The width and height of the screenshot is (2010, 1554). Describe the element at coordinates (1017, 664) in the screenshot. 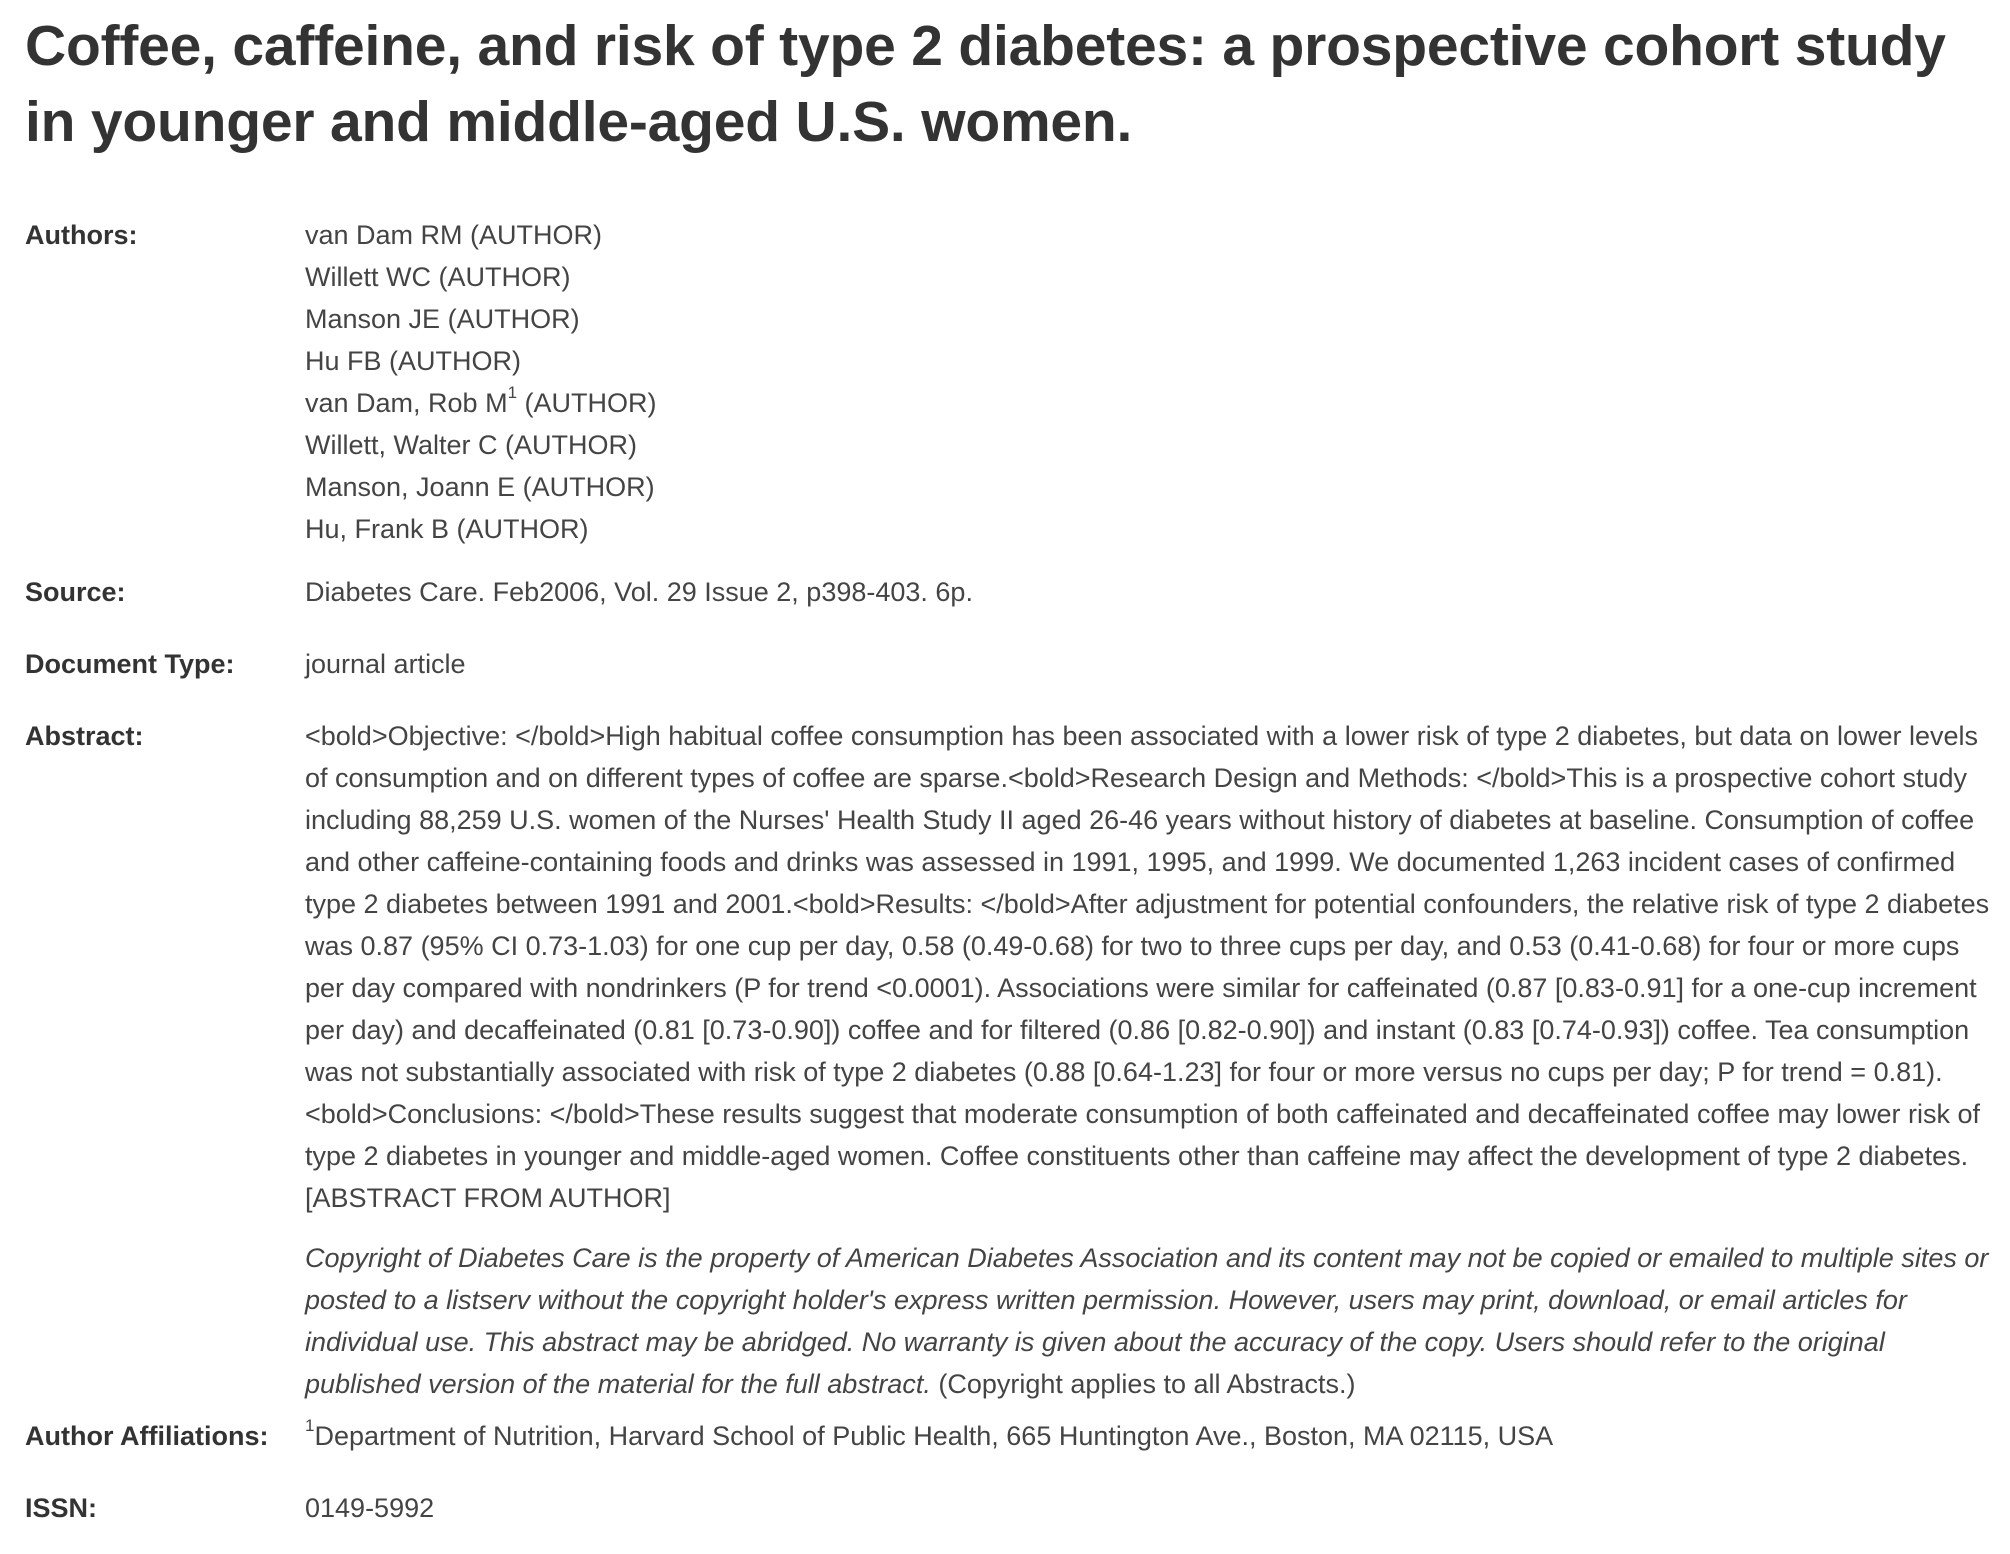

I see `document-type-field: Document Type: journal article` at that location.